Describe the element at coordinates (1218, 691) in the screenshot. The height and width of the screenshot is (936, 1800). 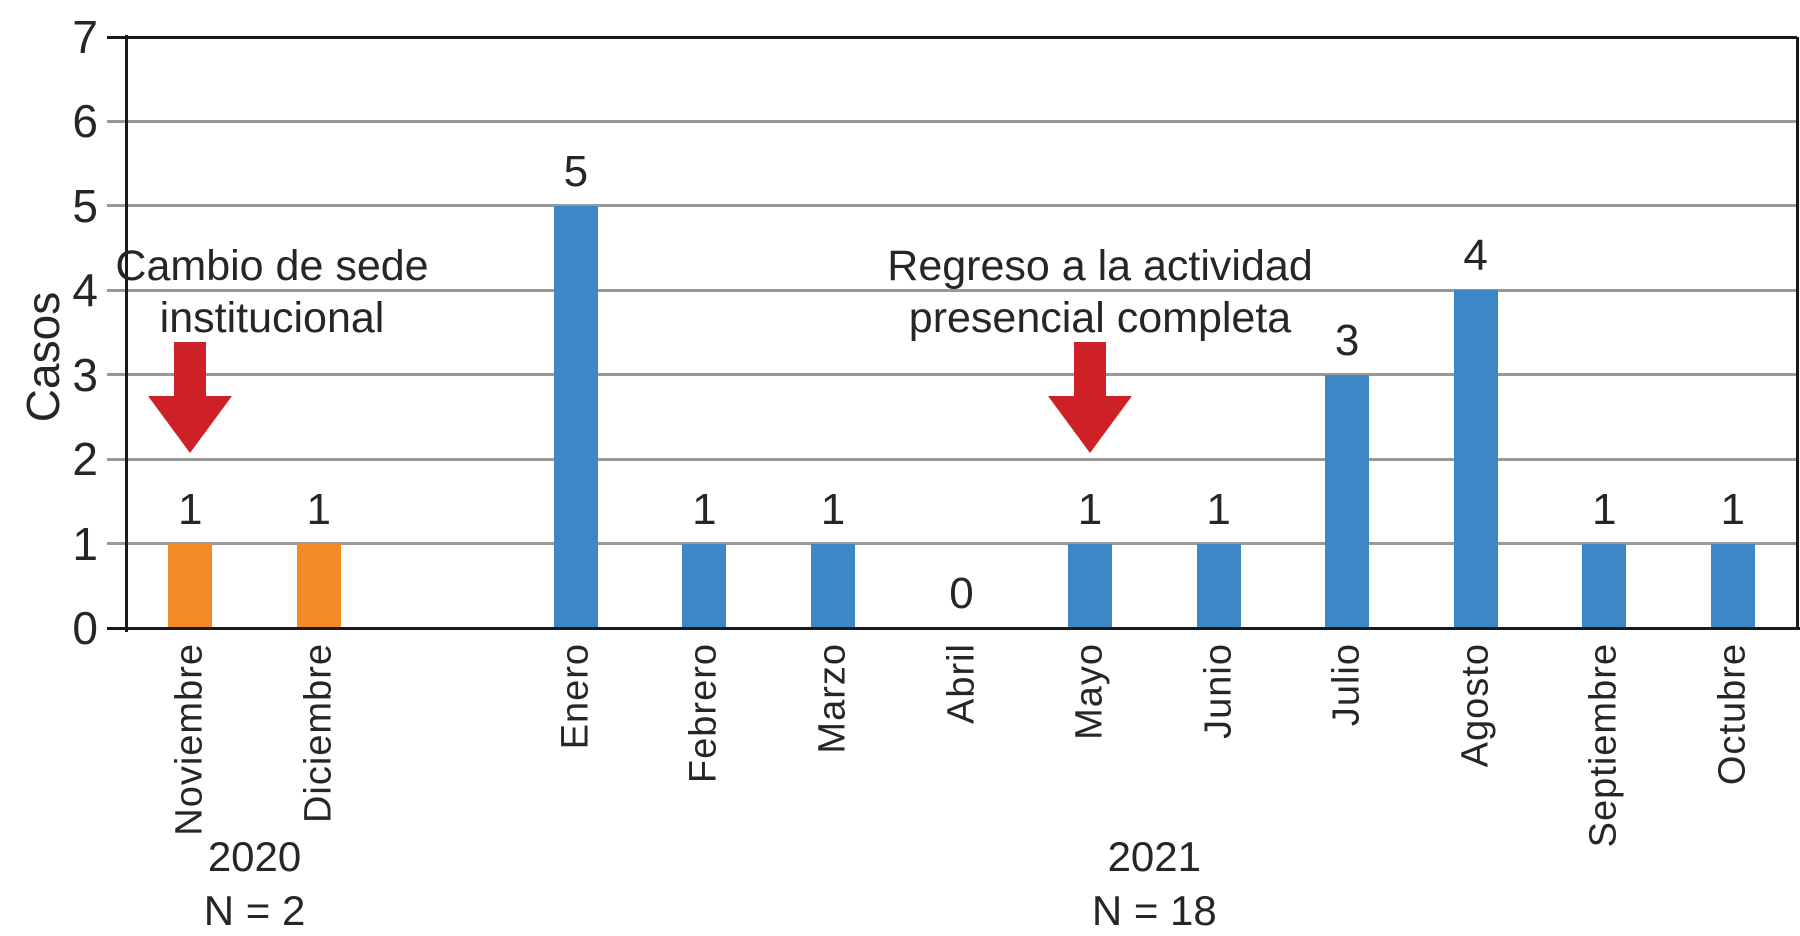
I see `month-label-text: Junio` at that location.